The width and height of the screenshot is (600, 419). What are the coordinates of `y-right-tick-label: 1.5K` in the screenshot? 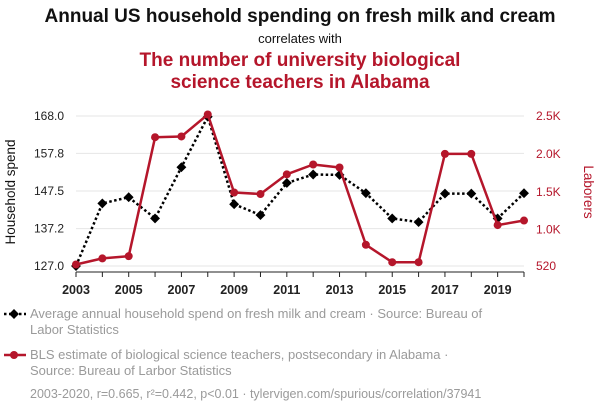 It's located at (548, 192).